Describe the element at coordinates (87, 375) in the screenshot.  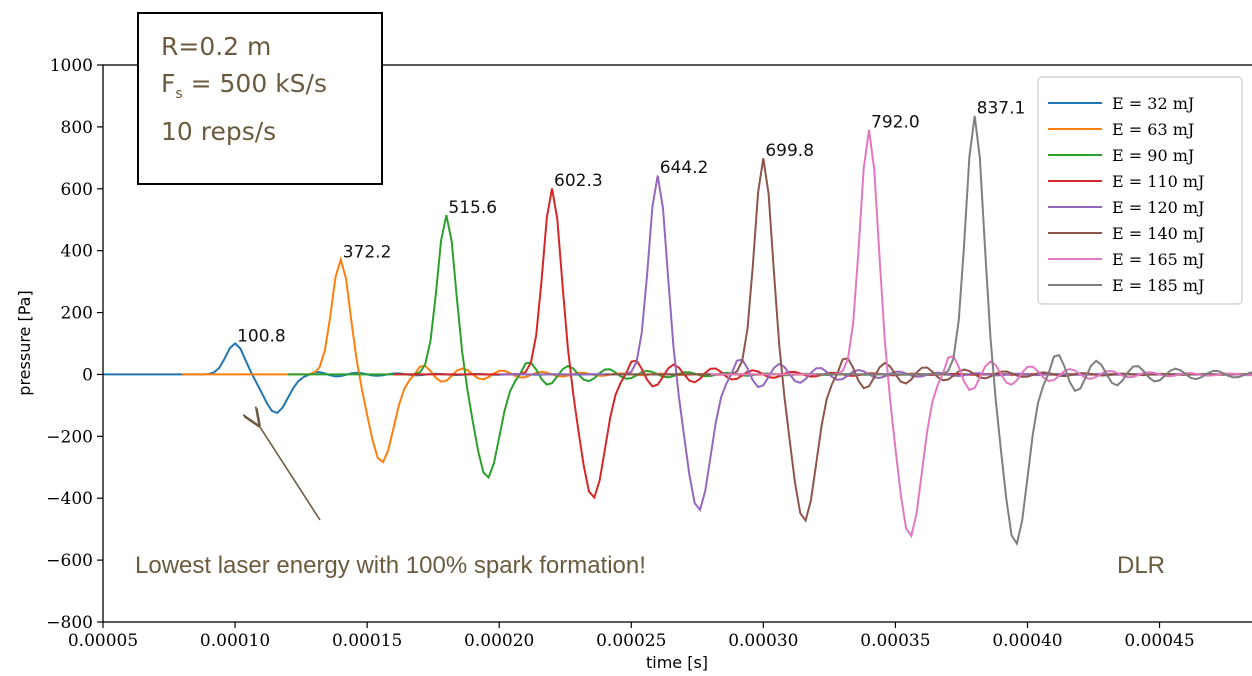
I see `y-tick-label: 0` at that location.